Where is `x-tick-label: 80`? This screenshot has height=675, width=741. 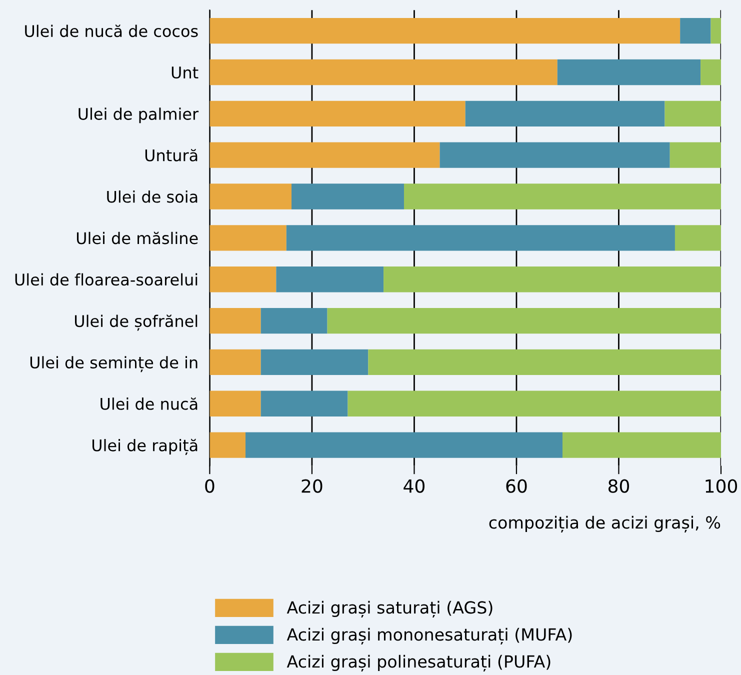 x-tick-label: 80 is located at coordinates (619, 486).